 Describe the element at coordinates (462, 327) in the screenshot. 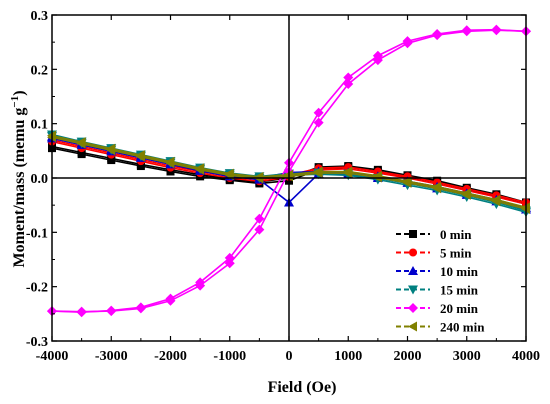

I see `legend-label: 240 min` at that location.